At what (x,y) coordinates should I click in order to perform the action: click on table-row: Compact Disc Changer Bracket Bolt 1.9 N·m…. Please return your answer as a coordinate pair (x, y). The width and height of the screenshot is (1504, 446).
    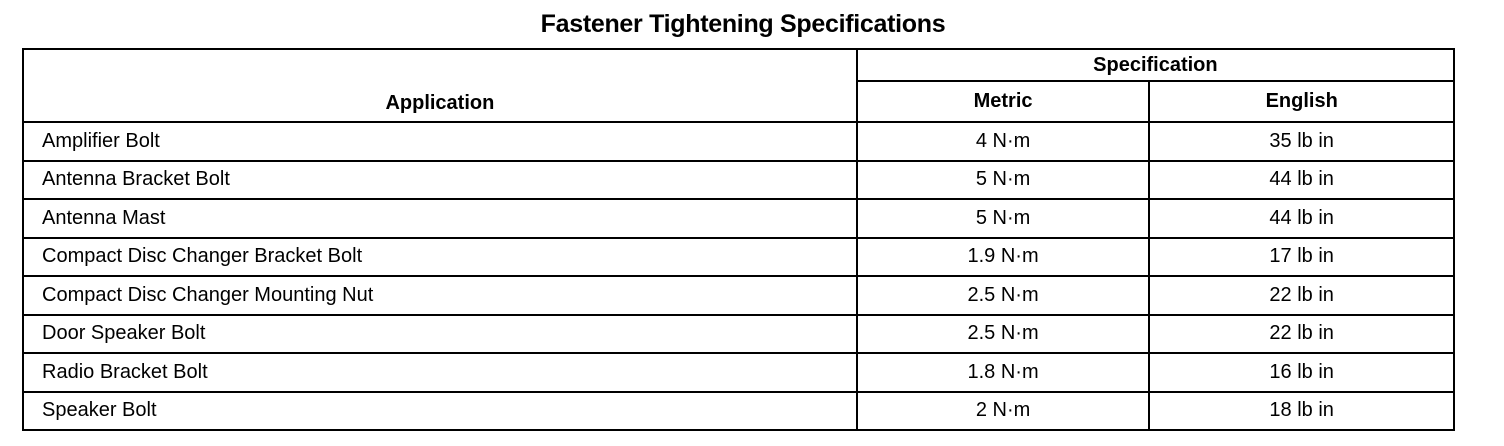
    Looking at the image, I should click on (738, 256).